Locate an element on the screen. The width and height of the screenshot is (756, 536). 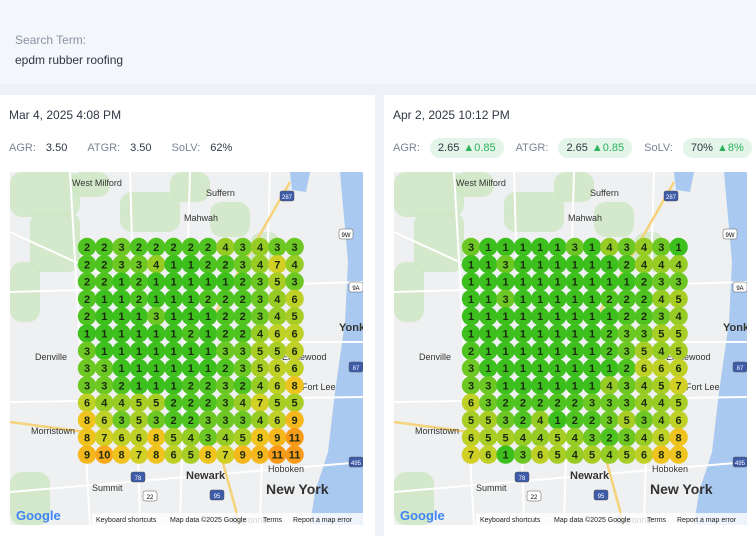
map-attribution-link: Keyboard shortcuts is located at coordinates (510, 520).